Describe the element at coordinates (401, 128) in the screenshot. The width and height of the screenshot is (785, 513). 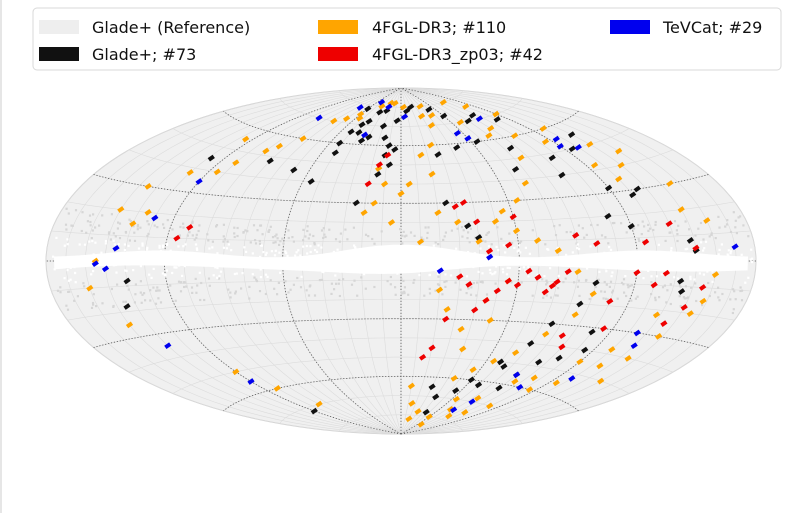
I see `major-parallel` at that location.